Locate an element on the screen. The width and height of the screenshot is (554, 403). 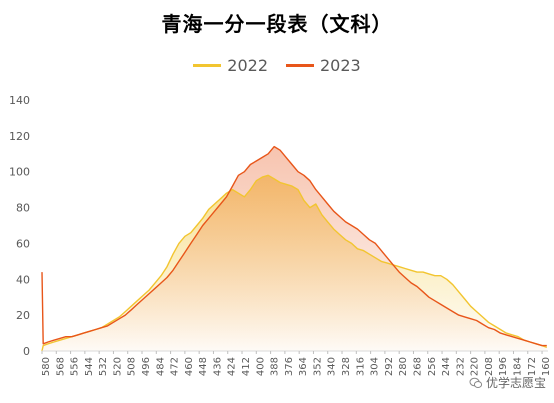
x-tick-label: 508 is located at coordinates (132, 366).